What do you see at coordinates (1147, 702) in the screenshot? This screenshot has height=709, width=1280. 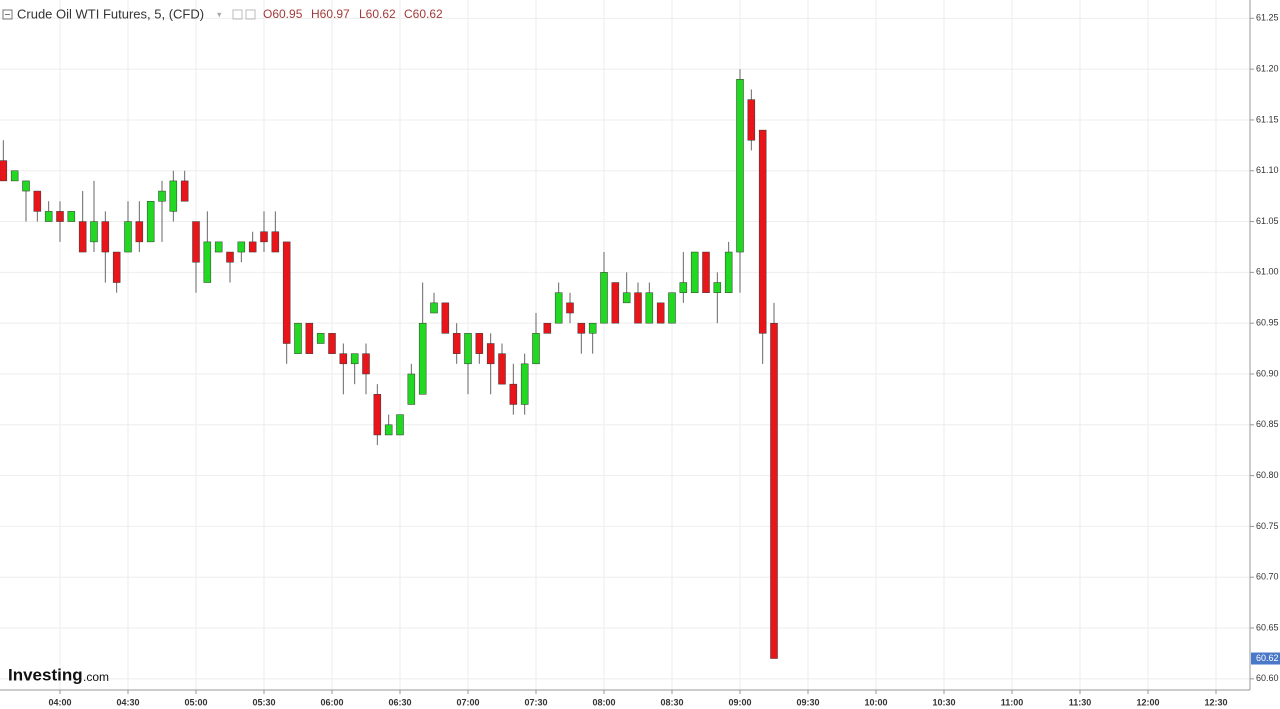 I see `x-tick-label: 12:00` at bounding box center [1147, 702].